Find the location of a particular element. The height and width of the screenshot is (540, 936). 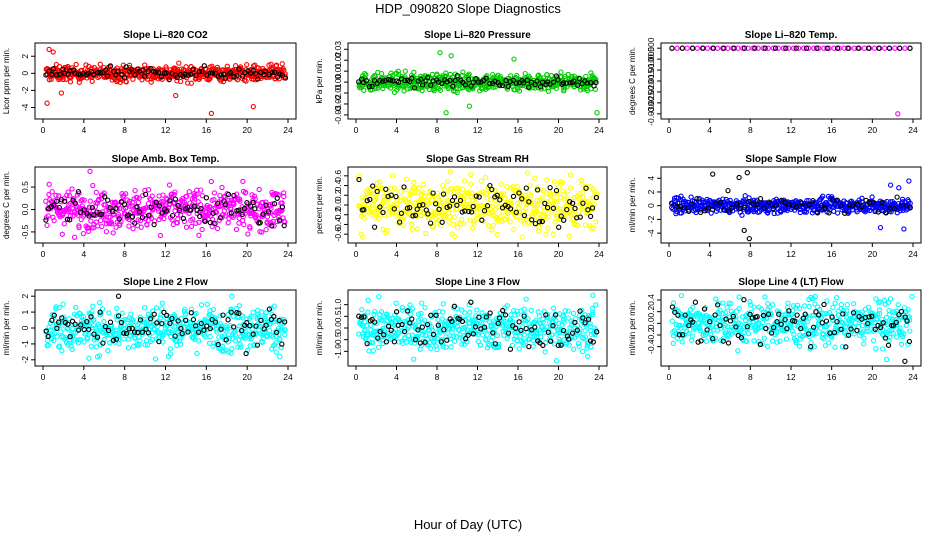

x-tick-label: 8 is located at coordinates (750, 254).